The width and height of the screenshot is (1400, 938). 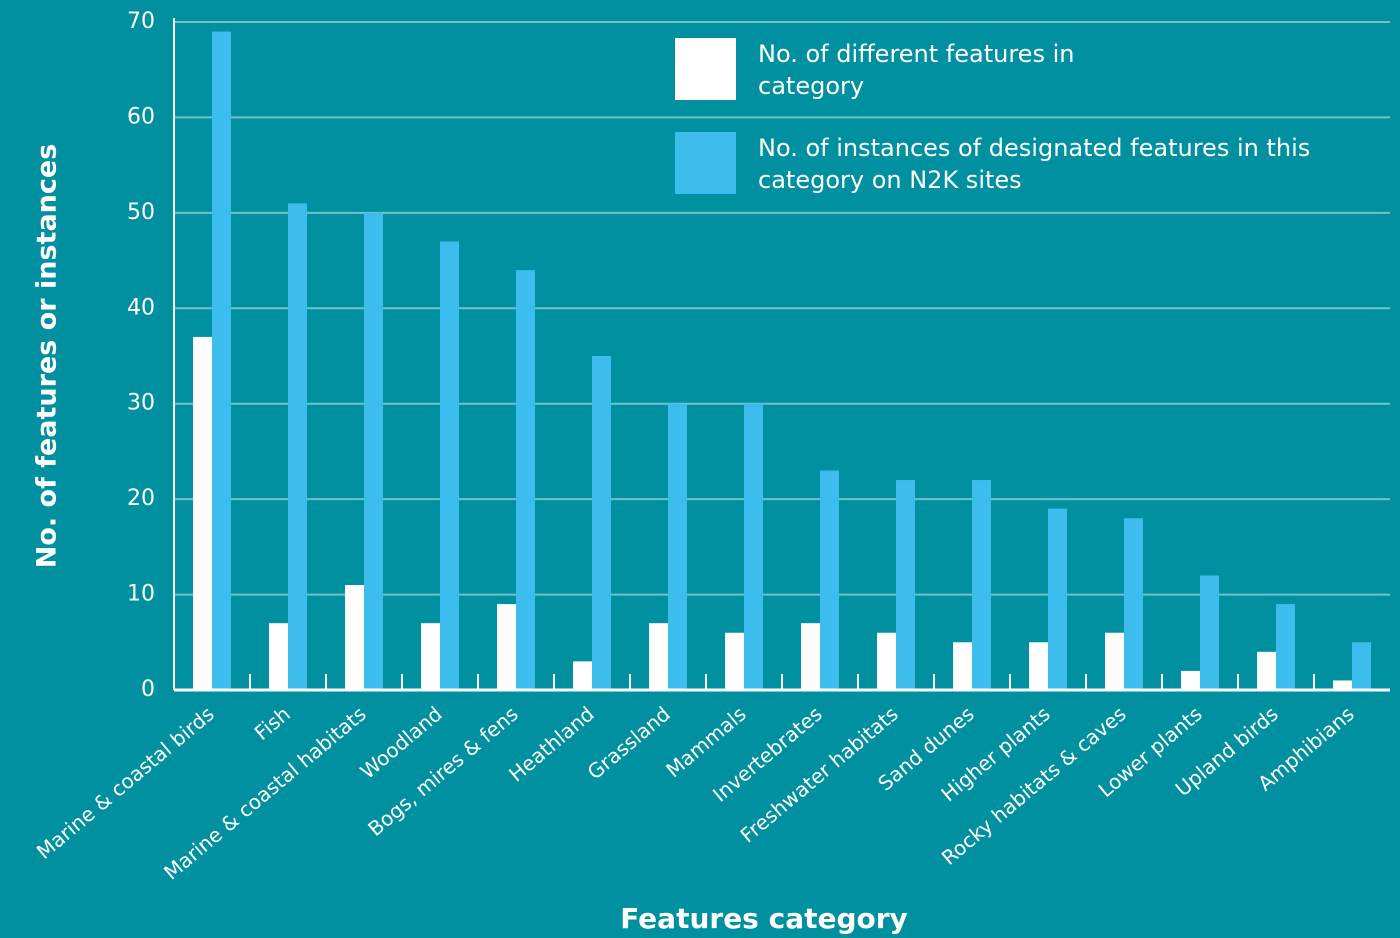 I want to click on y-tick-label: 30, so click(x=141, y=403).